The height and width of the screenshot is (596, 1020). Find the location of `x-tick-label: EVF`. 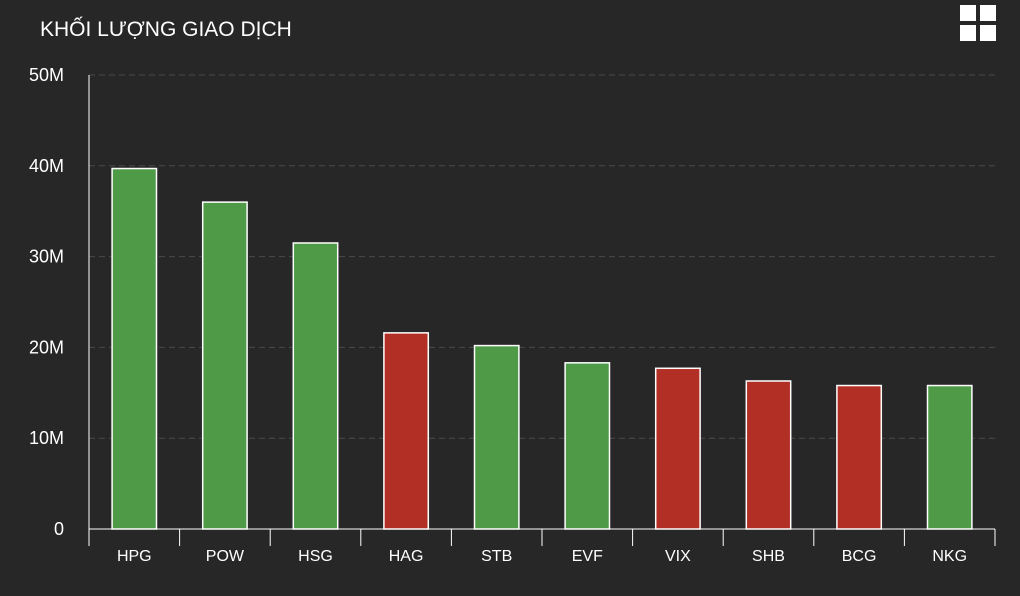

x-tick-label: EVF is located at coordinates (587, 556).